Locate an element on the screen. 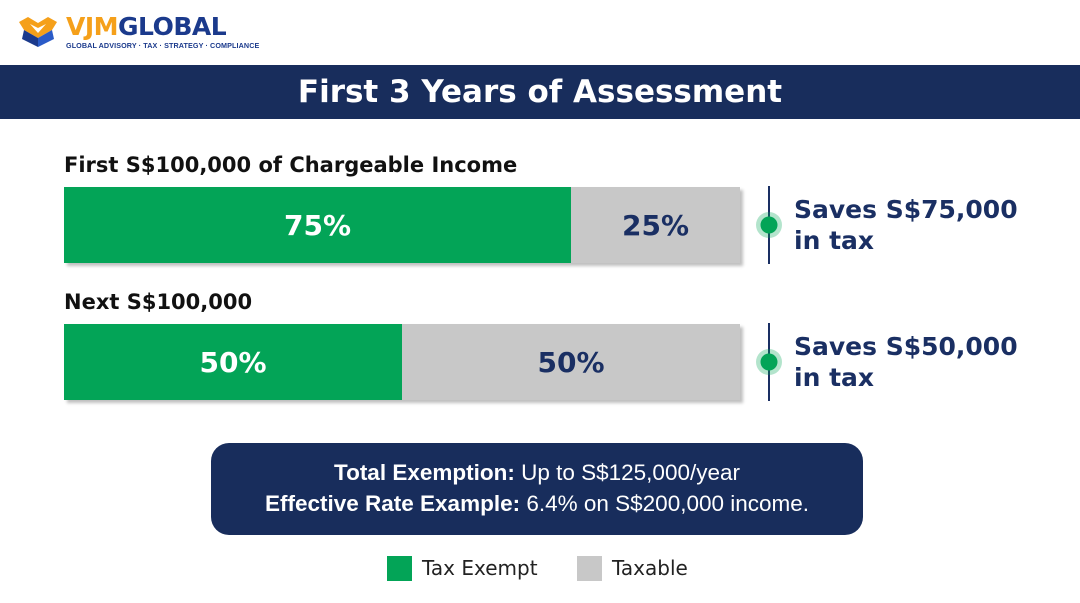 This screenshot has height=603, width=1080. summary-value: Up to S$125,000/year is located at coordinates (627, 472).